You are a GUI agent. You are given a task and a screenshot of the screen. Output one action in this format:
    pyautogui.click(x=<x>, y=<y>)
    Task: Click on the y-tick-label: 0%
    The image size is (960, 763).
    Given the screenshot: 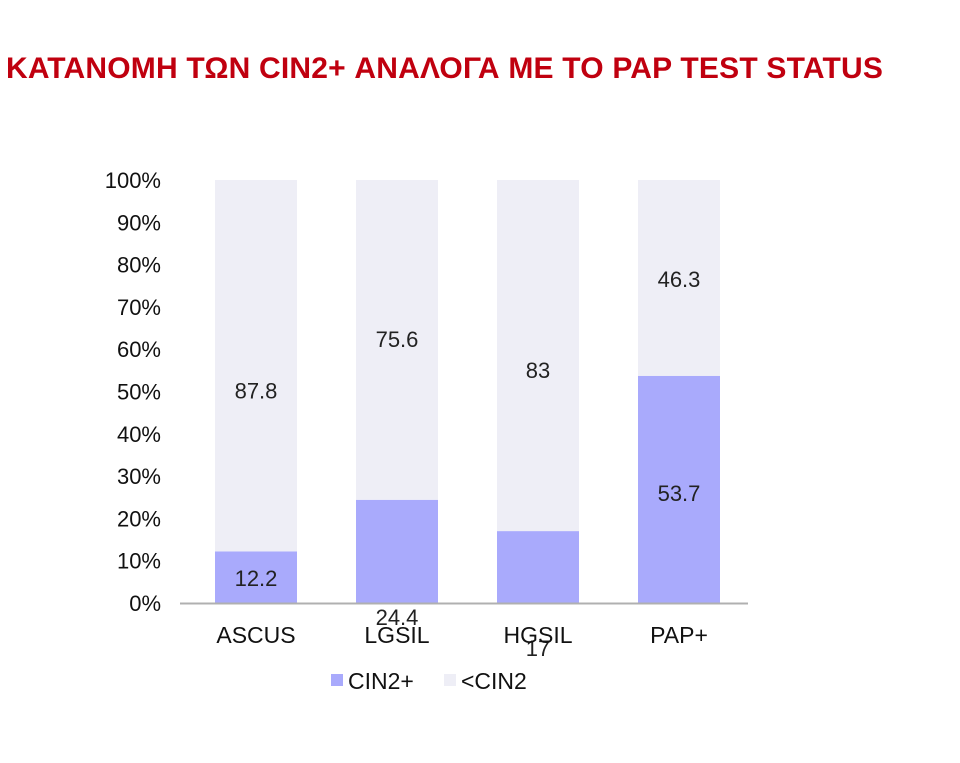 What is the action you would take?
    pyautogui.click(x=145, y=603)
    